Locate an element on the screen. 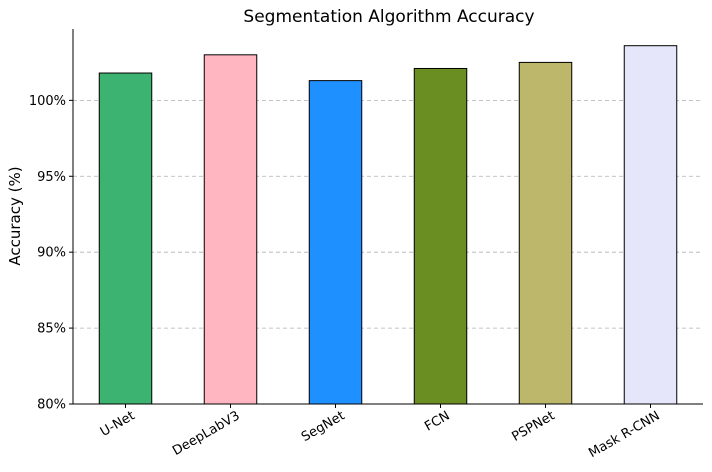 Image resolution: width=712 pixels, height=472 pixels. x-tick-label: U-Net is located at coordinates (118, 424).